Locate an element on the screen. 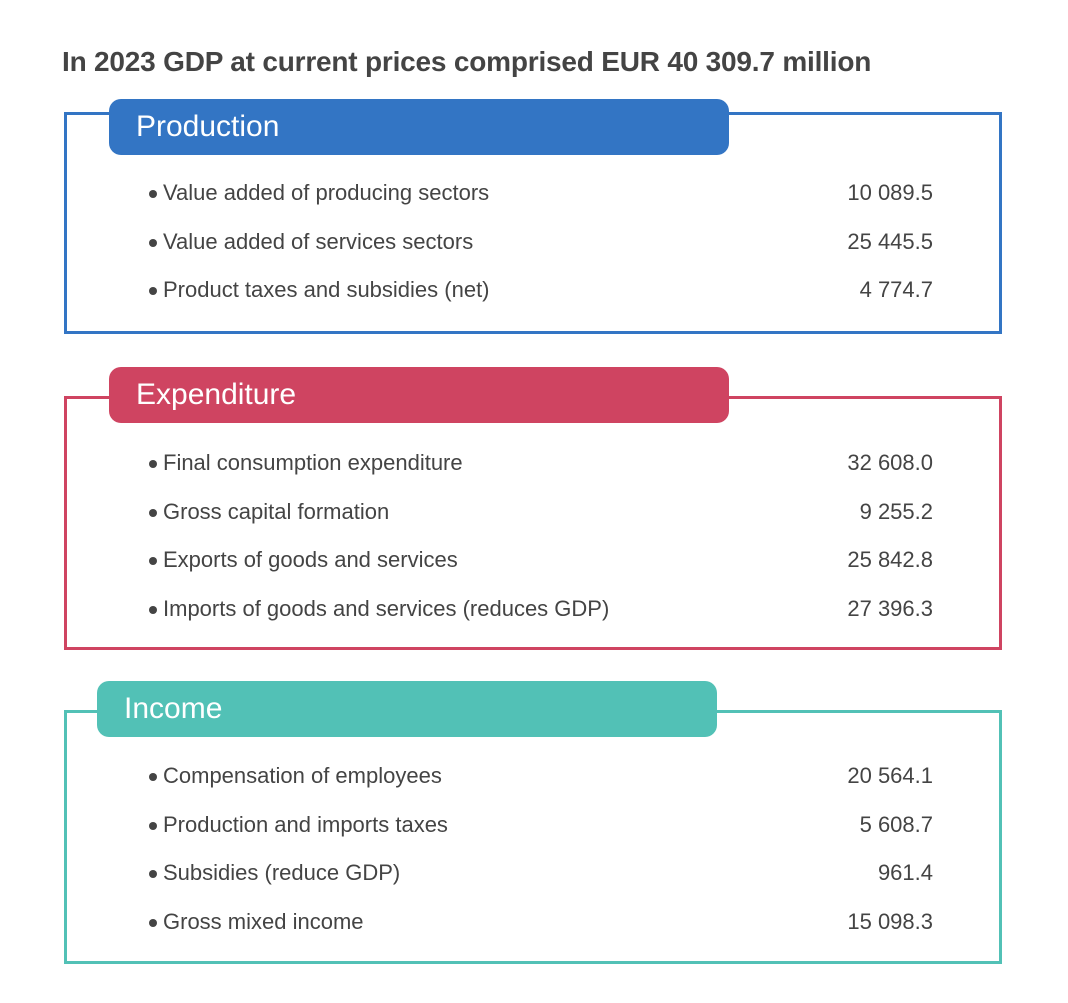 The width and height of the screenshot is (1068, 1003). item-label: Subsidies (reduce GDP) is located at coordinates (282, 872).